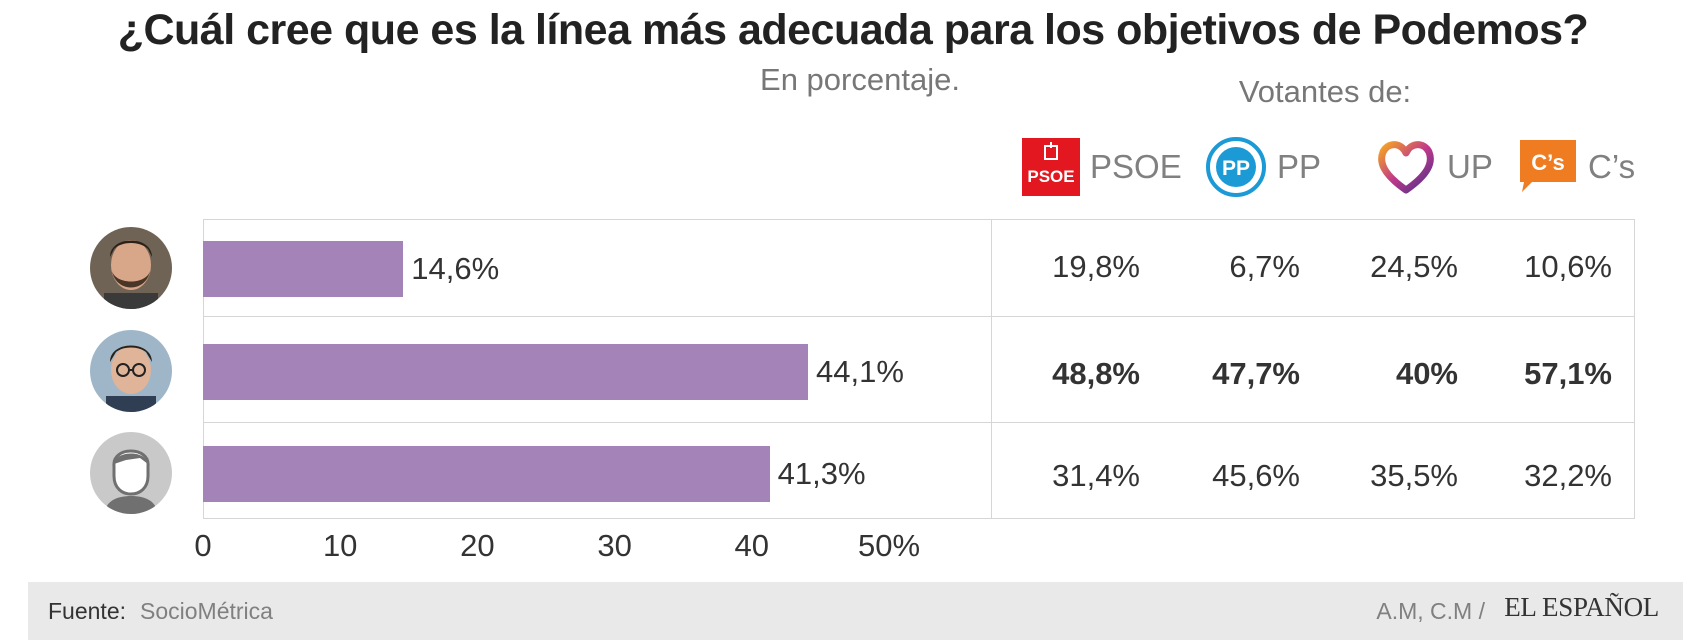 Image resolution: width=1706 pixels, height=640 pixels. I want to click on party-header-up: UP, so click(1434, 167).